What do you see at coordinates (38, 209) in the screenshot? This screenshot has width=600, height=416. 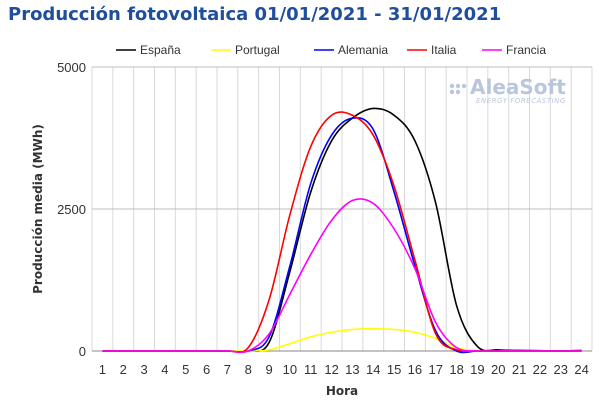 I see `y-axis-title: Producción media (MWh)` at bounding box center [38, 209].